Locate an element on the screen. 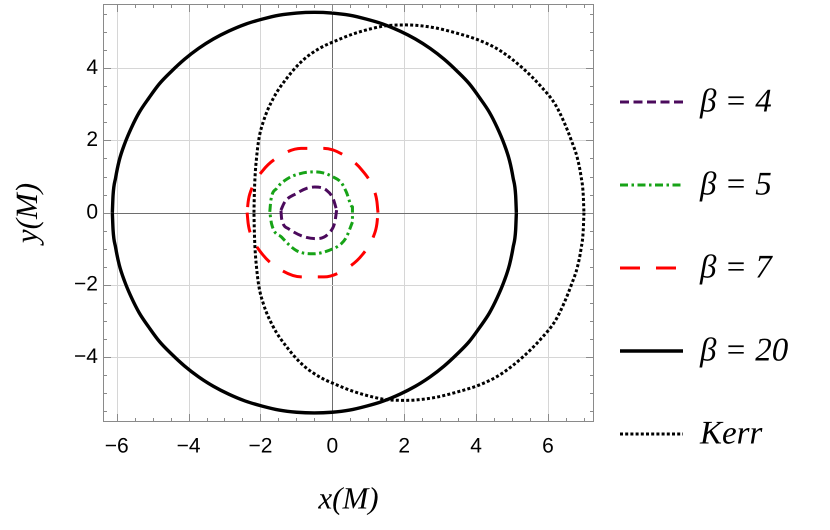 This screenshot has height=530, width=830. y-tick-label: 2 is located at coordinates (92, 140).